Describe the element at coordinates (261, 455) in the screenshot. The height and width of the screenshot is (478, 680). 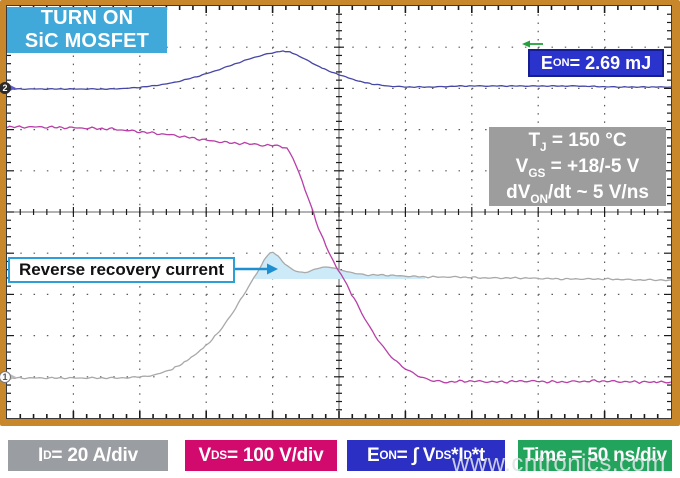
I see `legend-vds-scale: V DS = 100 V/div` at that location.